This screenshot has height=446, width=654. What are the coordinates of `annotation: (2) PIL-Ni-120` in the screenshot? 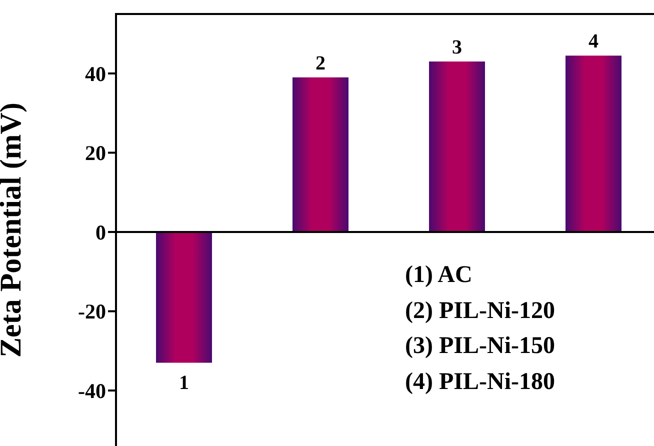 It's located at (480, 311).